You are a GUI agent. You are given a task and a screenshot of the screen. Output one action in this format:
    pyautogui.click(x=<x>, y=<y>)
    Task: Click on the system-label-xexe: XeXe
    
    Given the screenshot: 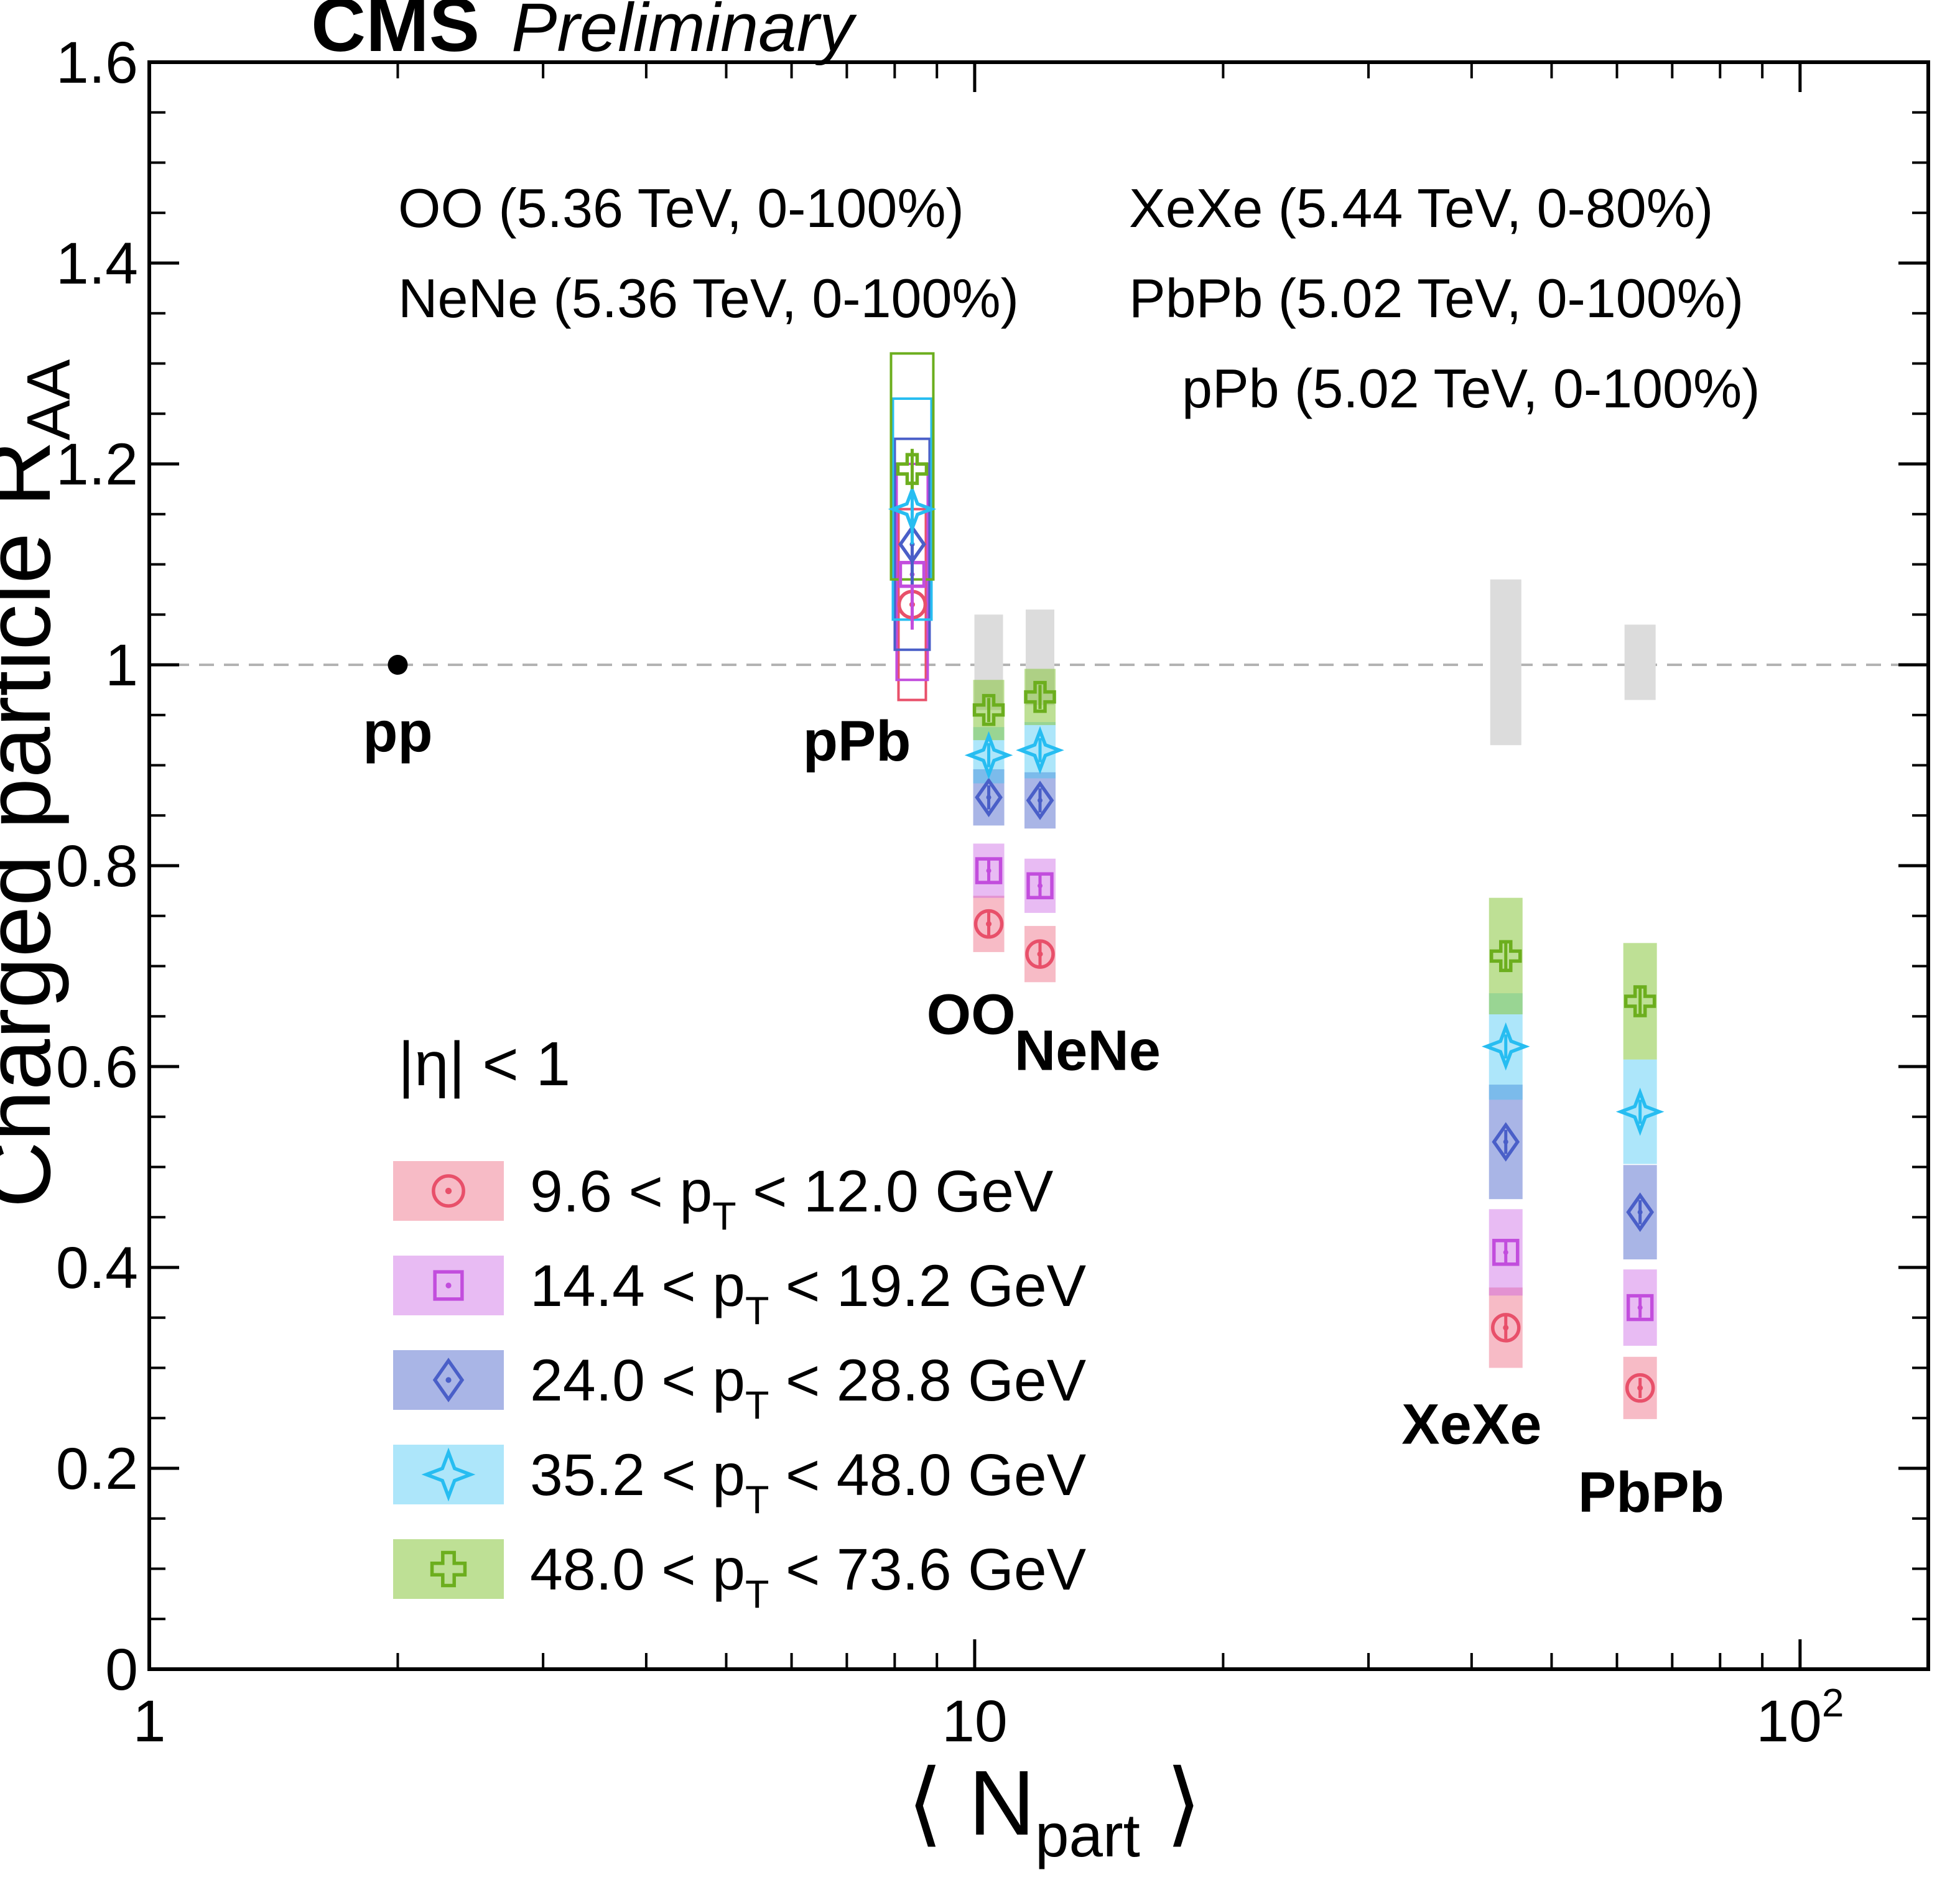 What is the action you would take?
    pyautogui.click(x=1471, y=1424)
    